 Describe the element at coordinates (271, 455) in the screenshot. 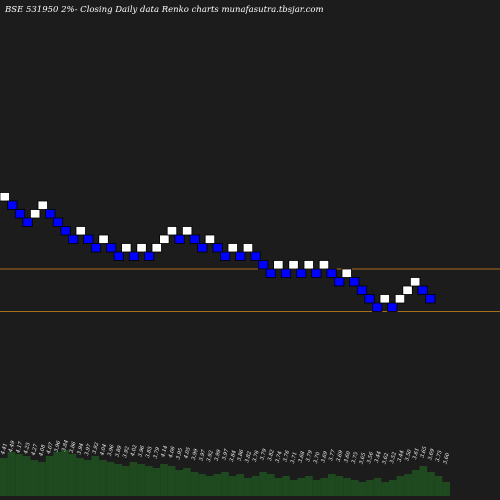

I see `price-label: 3.82` at that location.